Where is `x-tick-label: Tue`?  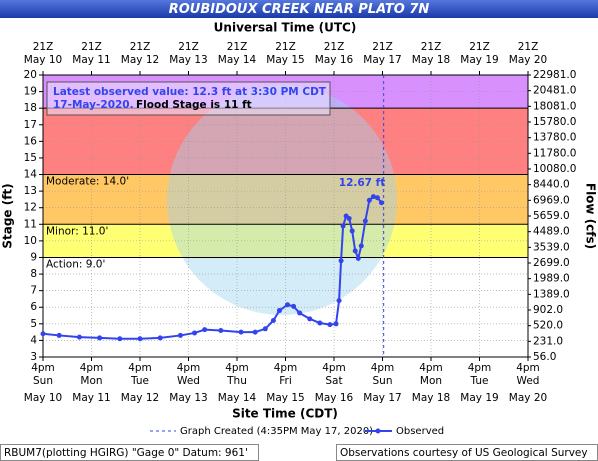
x-tick-label: Tue is located at coordinates (139, 381).